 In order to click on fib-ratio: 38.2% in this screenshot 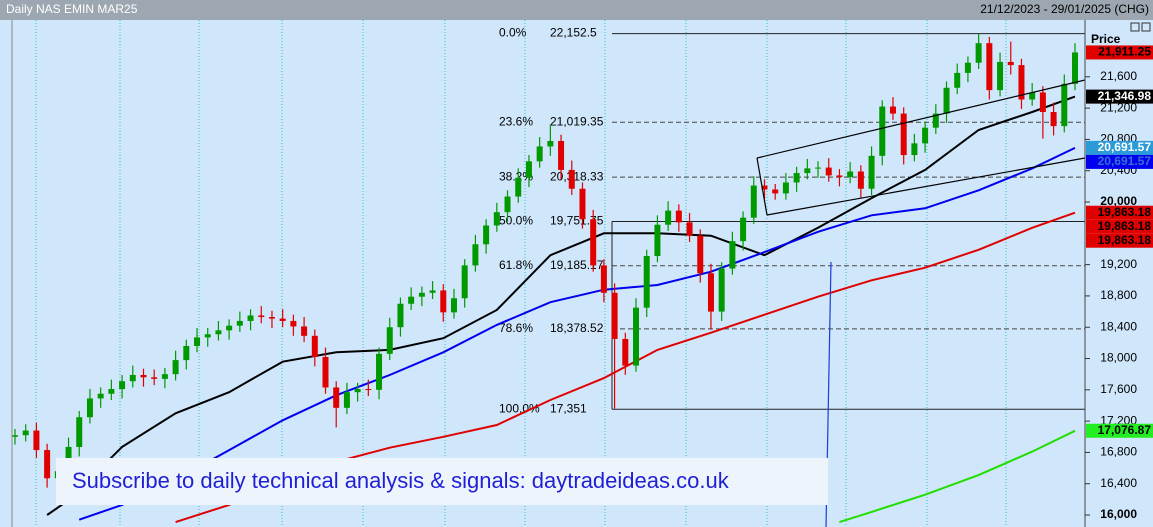, I will do `click(516, 176)`.